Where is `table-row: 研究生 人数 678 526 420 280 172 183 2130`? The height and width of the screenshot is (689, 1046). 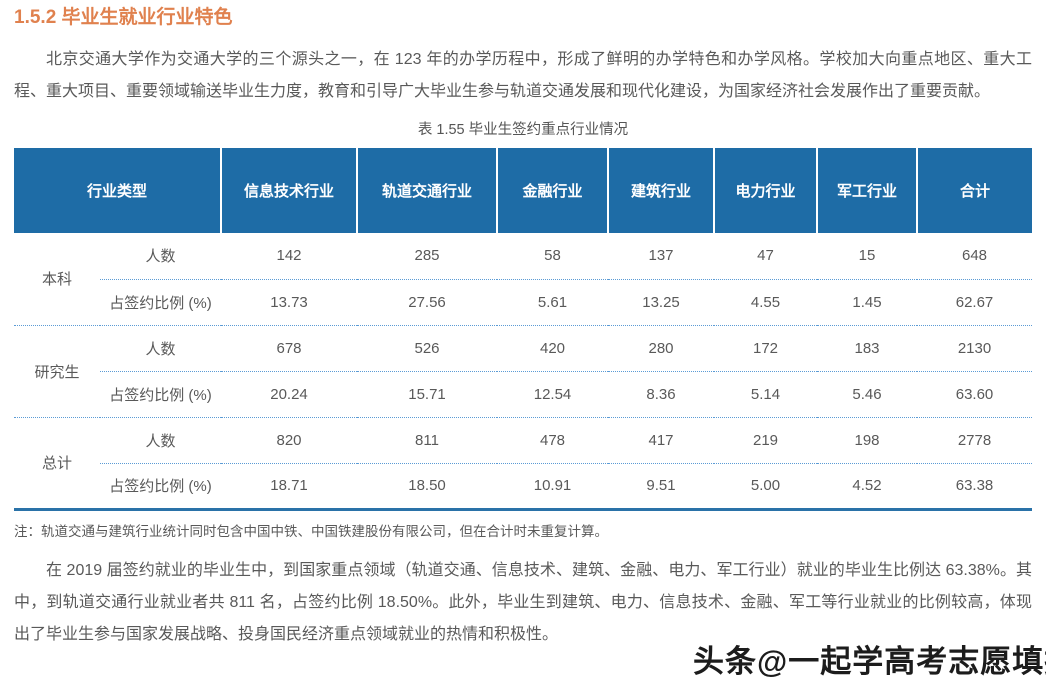
table-row: 研究生 人数 678 526 420 280 172 183 2130 is located at coordinates (523, 371).